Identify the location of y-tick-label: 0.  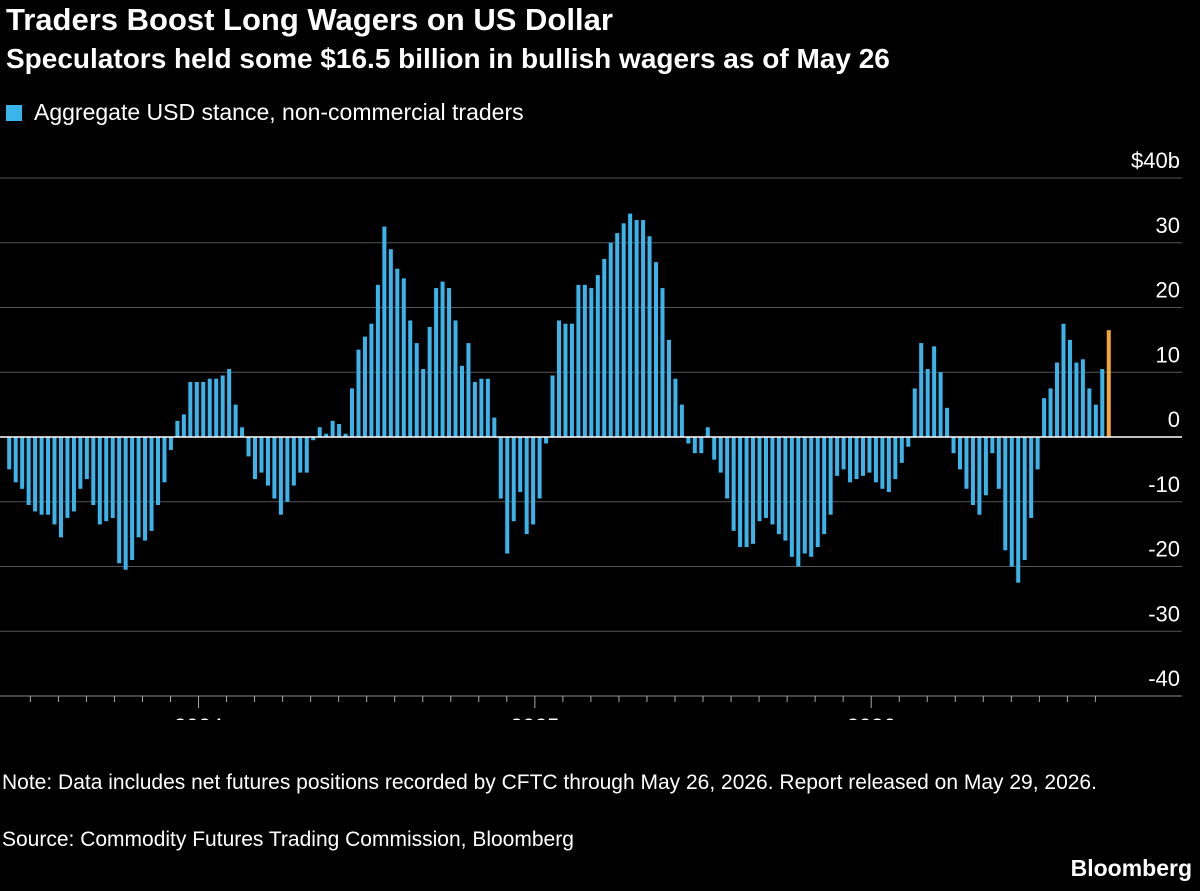
(1174, 419).